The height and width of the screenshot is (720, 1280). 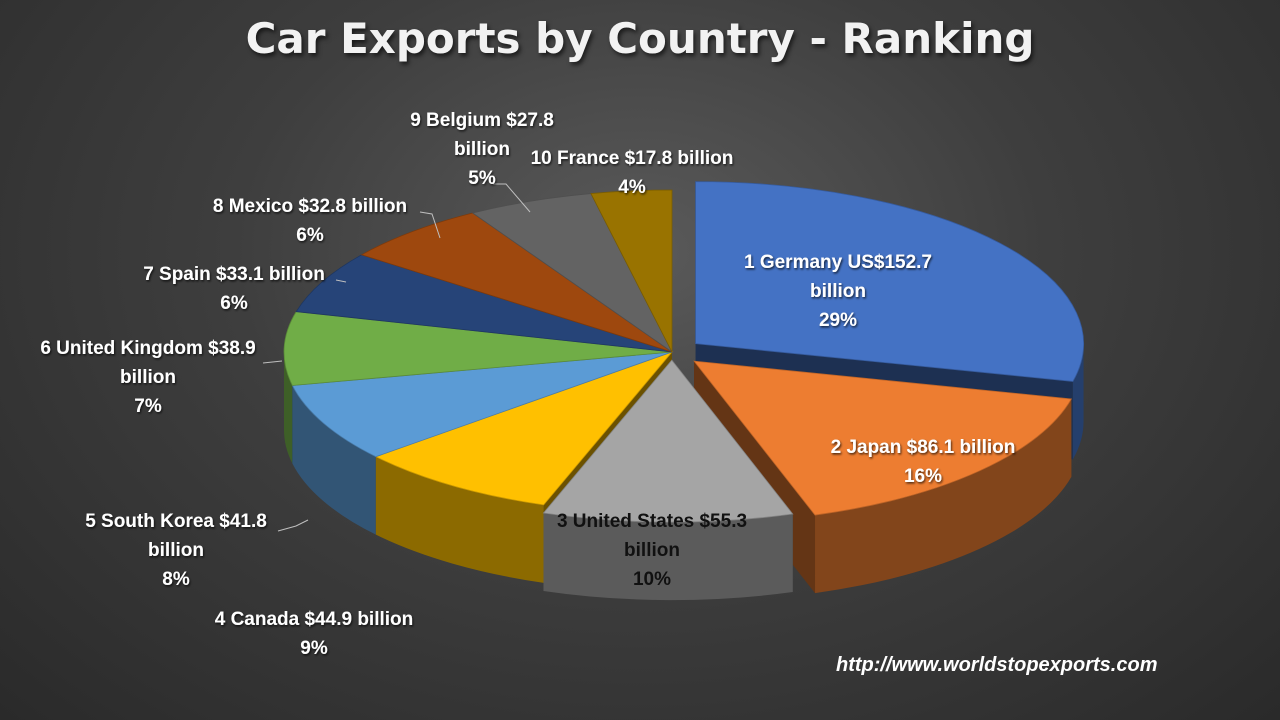 I want to click on slice-percent-3: 10%, so click(x=652, y=579).